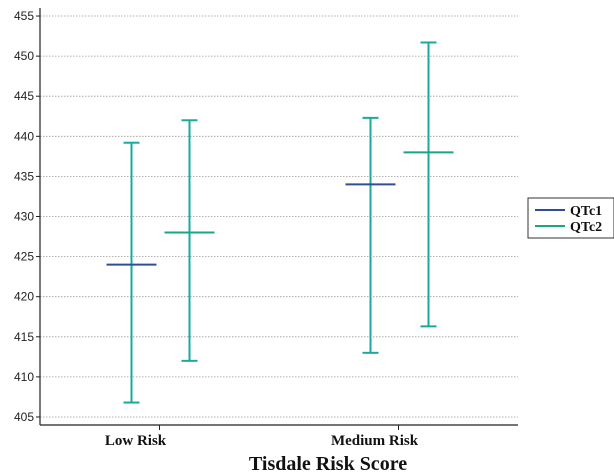  What do you see at coordinates (24, 136) in the screenshot?
I see `y-tick-label: 440` at bounding box center [24, 136].